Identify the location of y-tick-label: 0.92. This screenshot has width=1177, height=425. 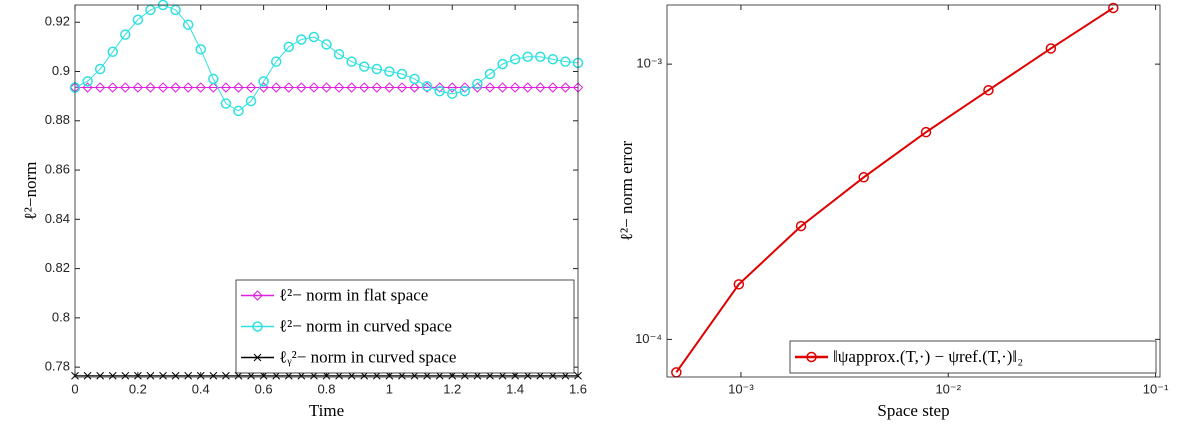
(57, 21).